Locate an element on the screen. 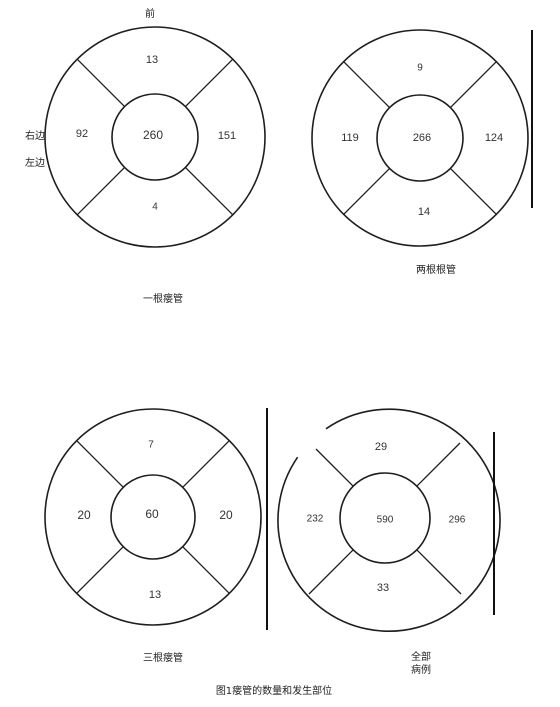 The height and width of the screenshot is (707, 560). count-left: 92 is located at coordinates (82, 134).